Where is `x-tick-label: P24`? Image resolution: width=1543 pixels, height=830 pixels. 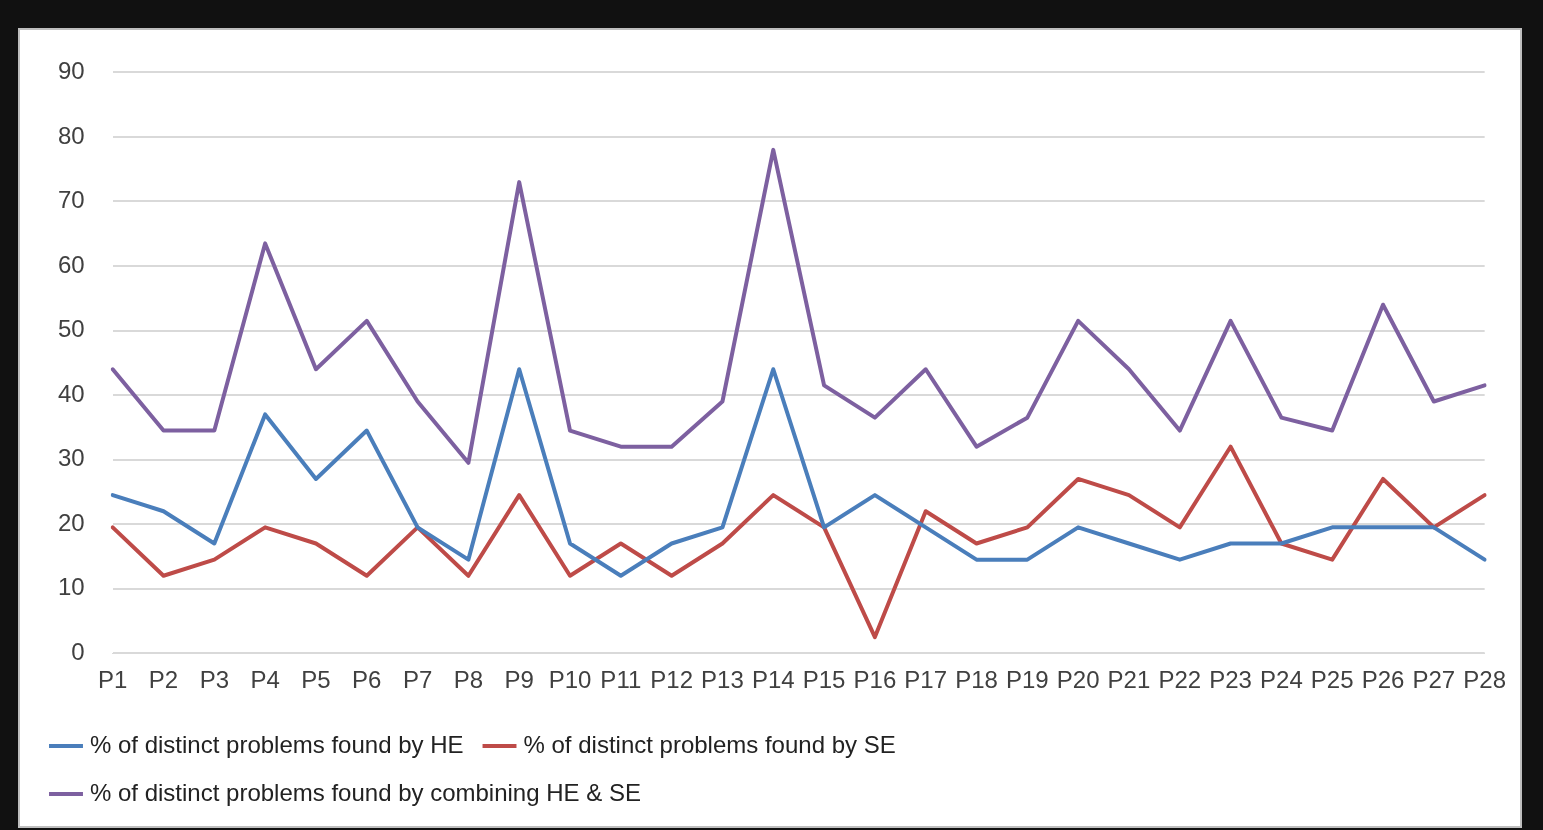
x-tick-label: P24 is located at coordinates (1281, 680).